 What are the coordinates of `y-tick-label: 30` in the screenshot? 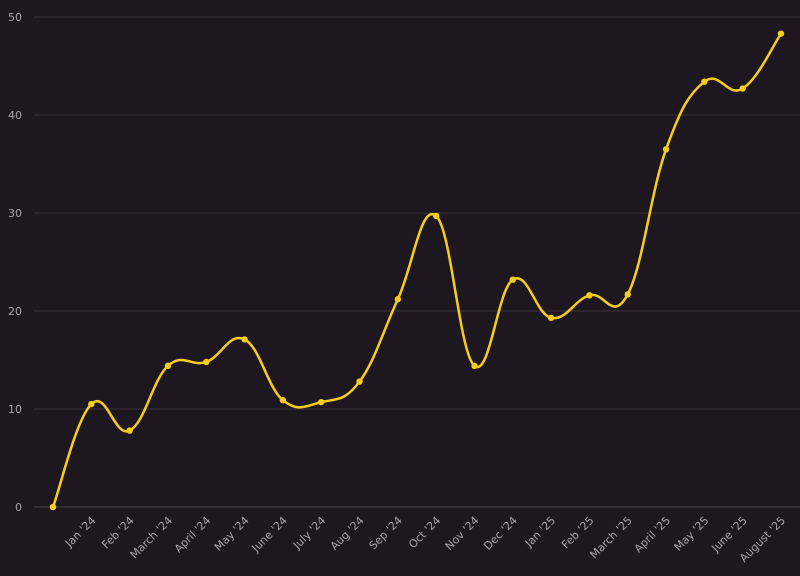 It's located at (15, 213).